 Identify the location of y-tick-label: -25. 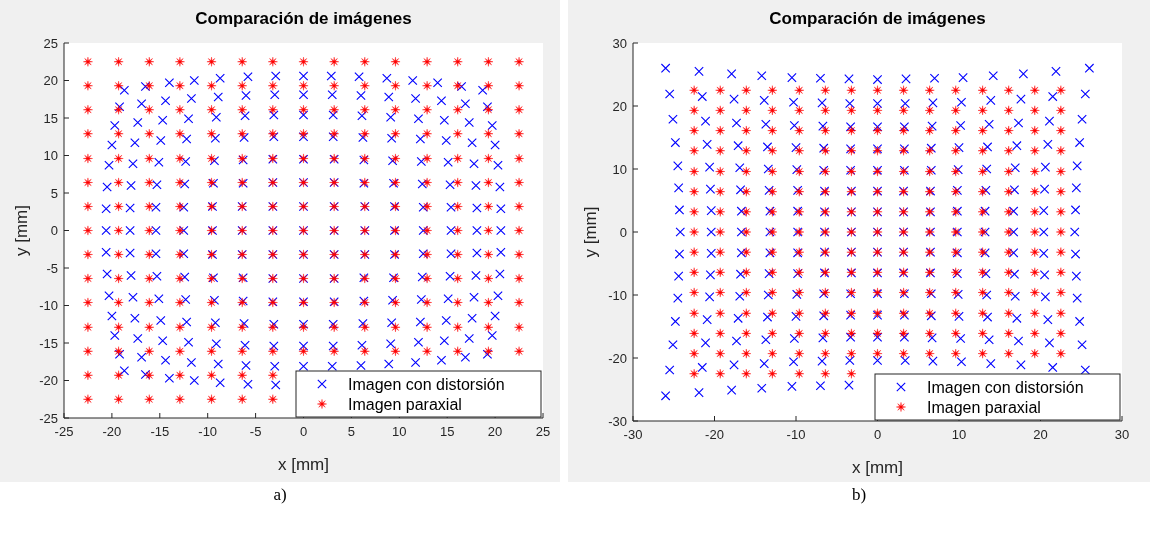
(48, 418).